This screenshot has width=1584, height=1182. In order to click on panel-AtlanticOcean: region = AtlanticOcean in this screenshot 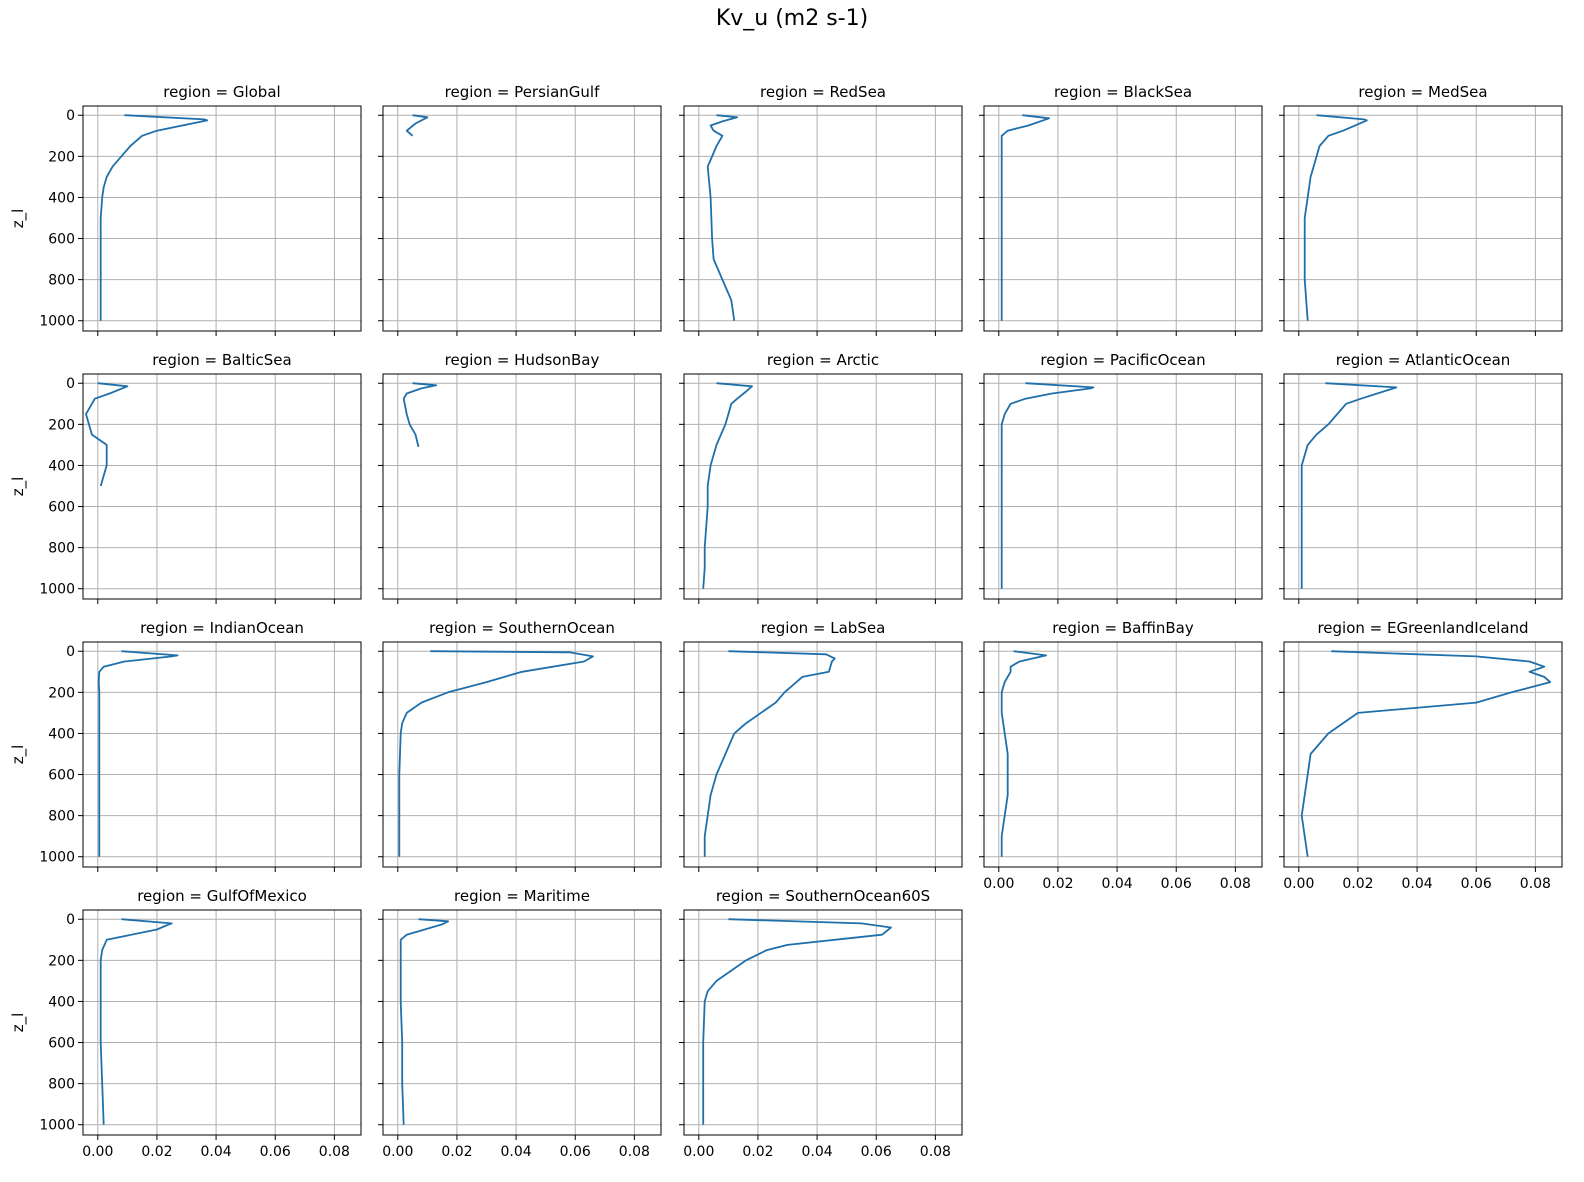, I will do `click(1421, 477)`.